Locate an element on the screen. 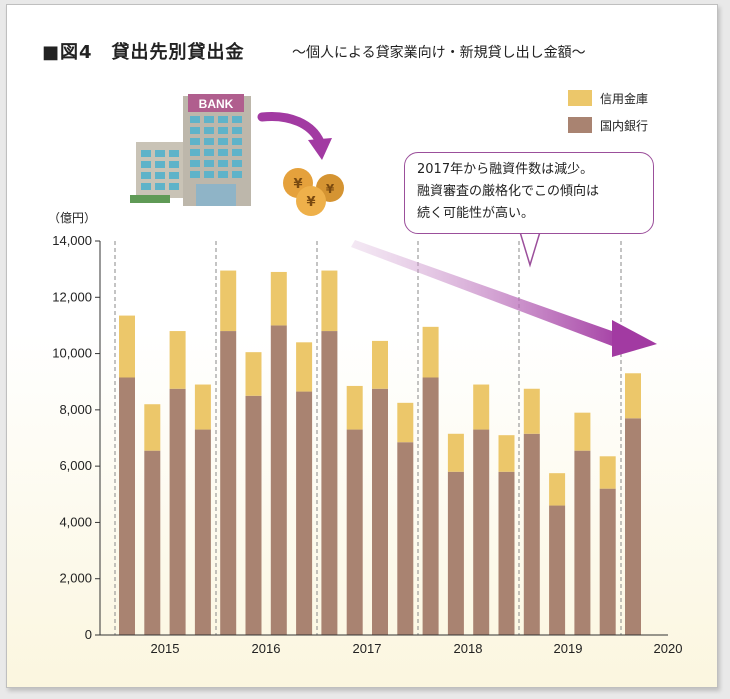 The height and width of the screenshot is (699, 730). callout-pointer is located at coordinates (530, 249).